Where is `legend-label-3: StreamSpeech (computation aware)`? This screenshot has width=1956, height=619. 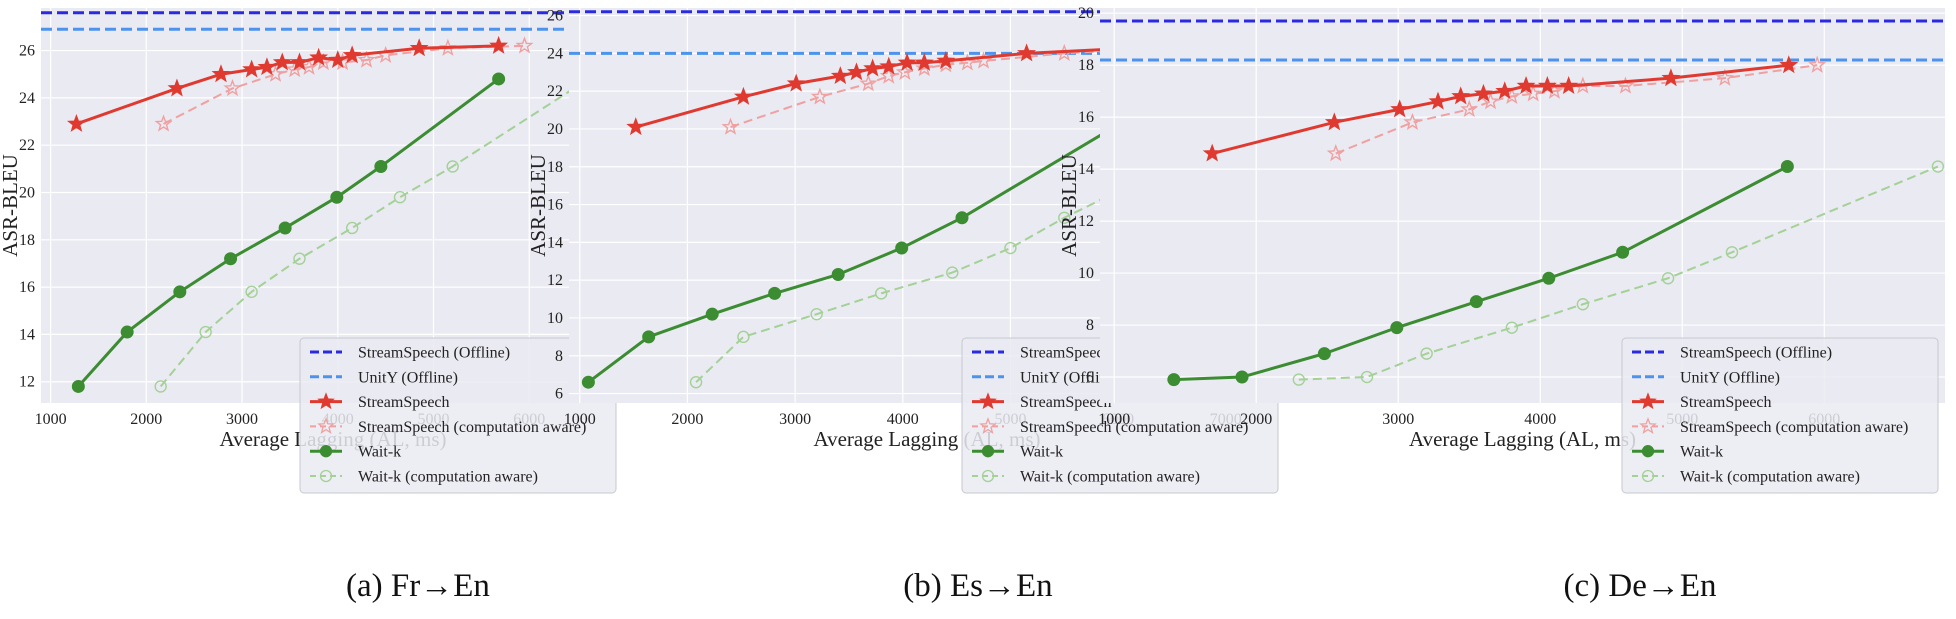 legend-label-3: StreamSpeech (computation aware) is located at coordinates (1134, 427).